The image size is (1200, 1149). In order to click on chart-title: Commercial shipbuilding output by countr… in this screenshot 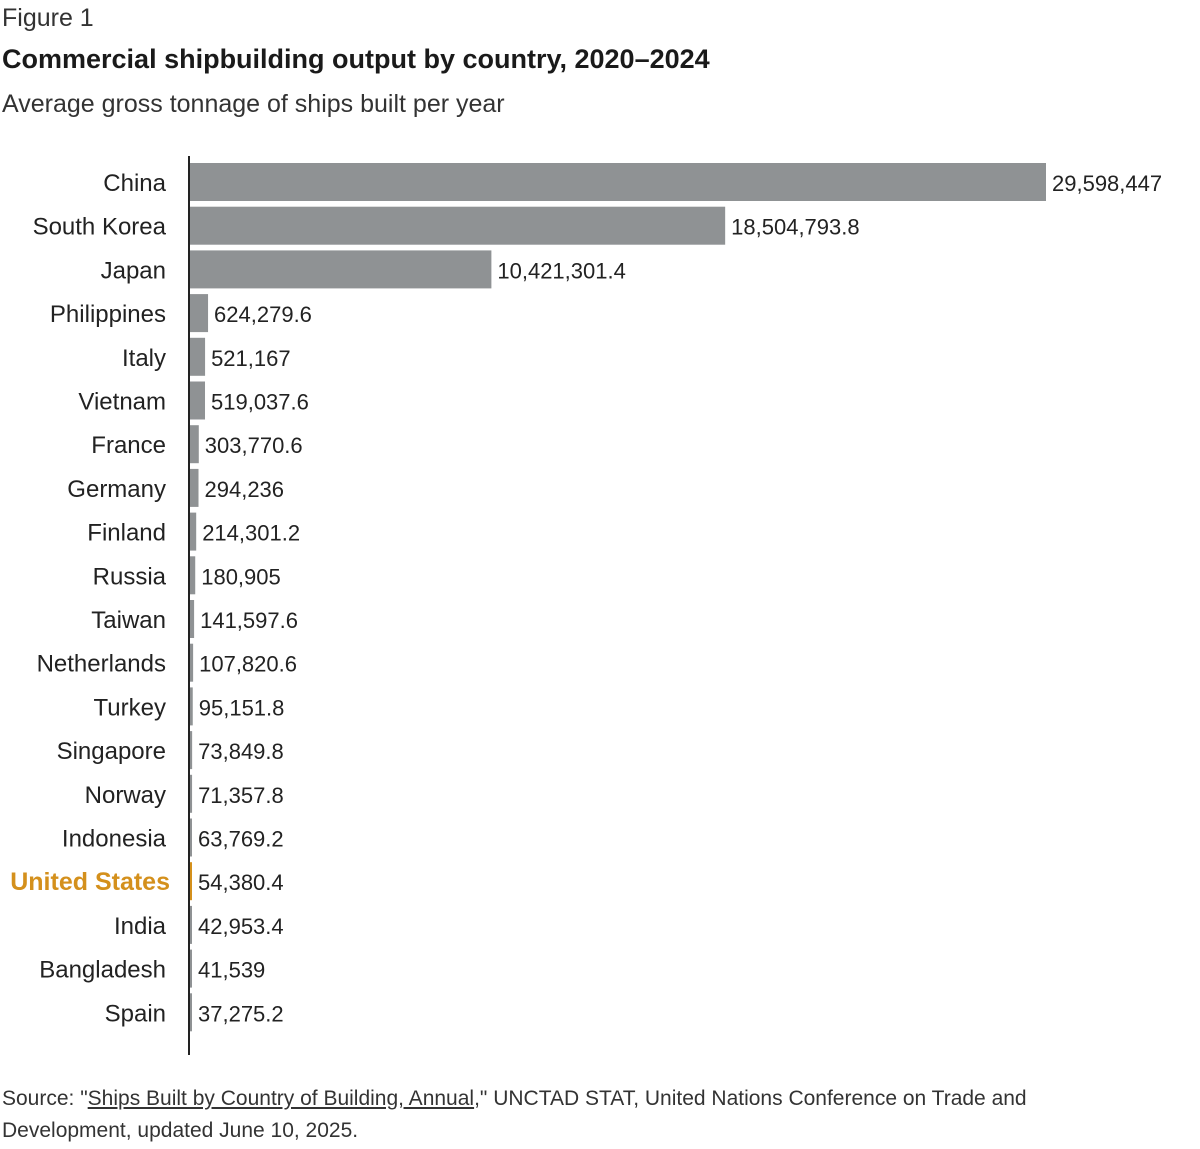, I will do `click(356, 59)`.